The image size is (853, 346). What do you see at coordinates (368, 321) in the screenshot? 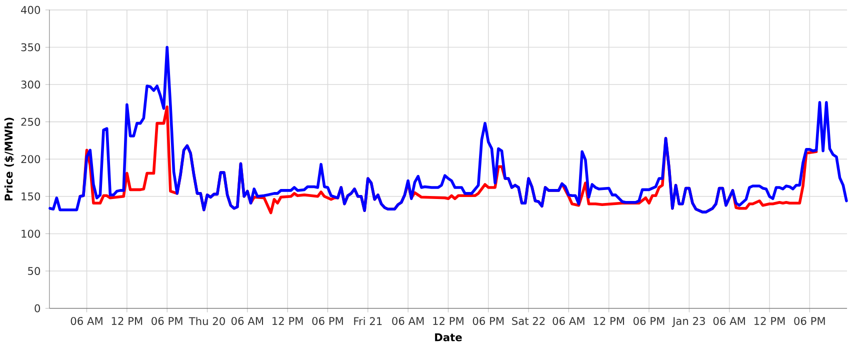
I see `x-tick-label: Fri 21` at bounding box center [368, 321].